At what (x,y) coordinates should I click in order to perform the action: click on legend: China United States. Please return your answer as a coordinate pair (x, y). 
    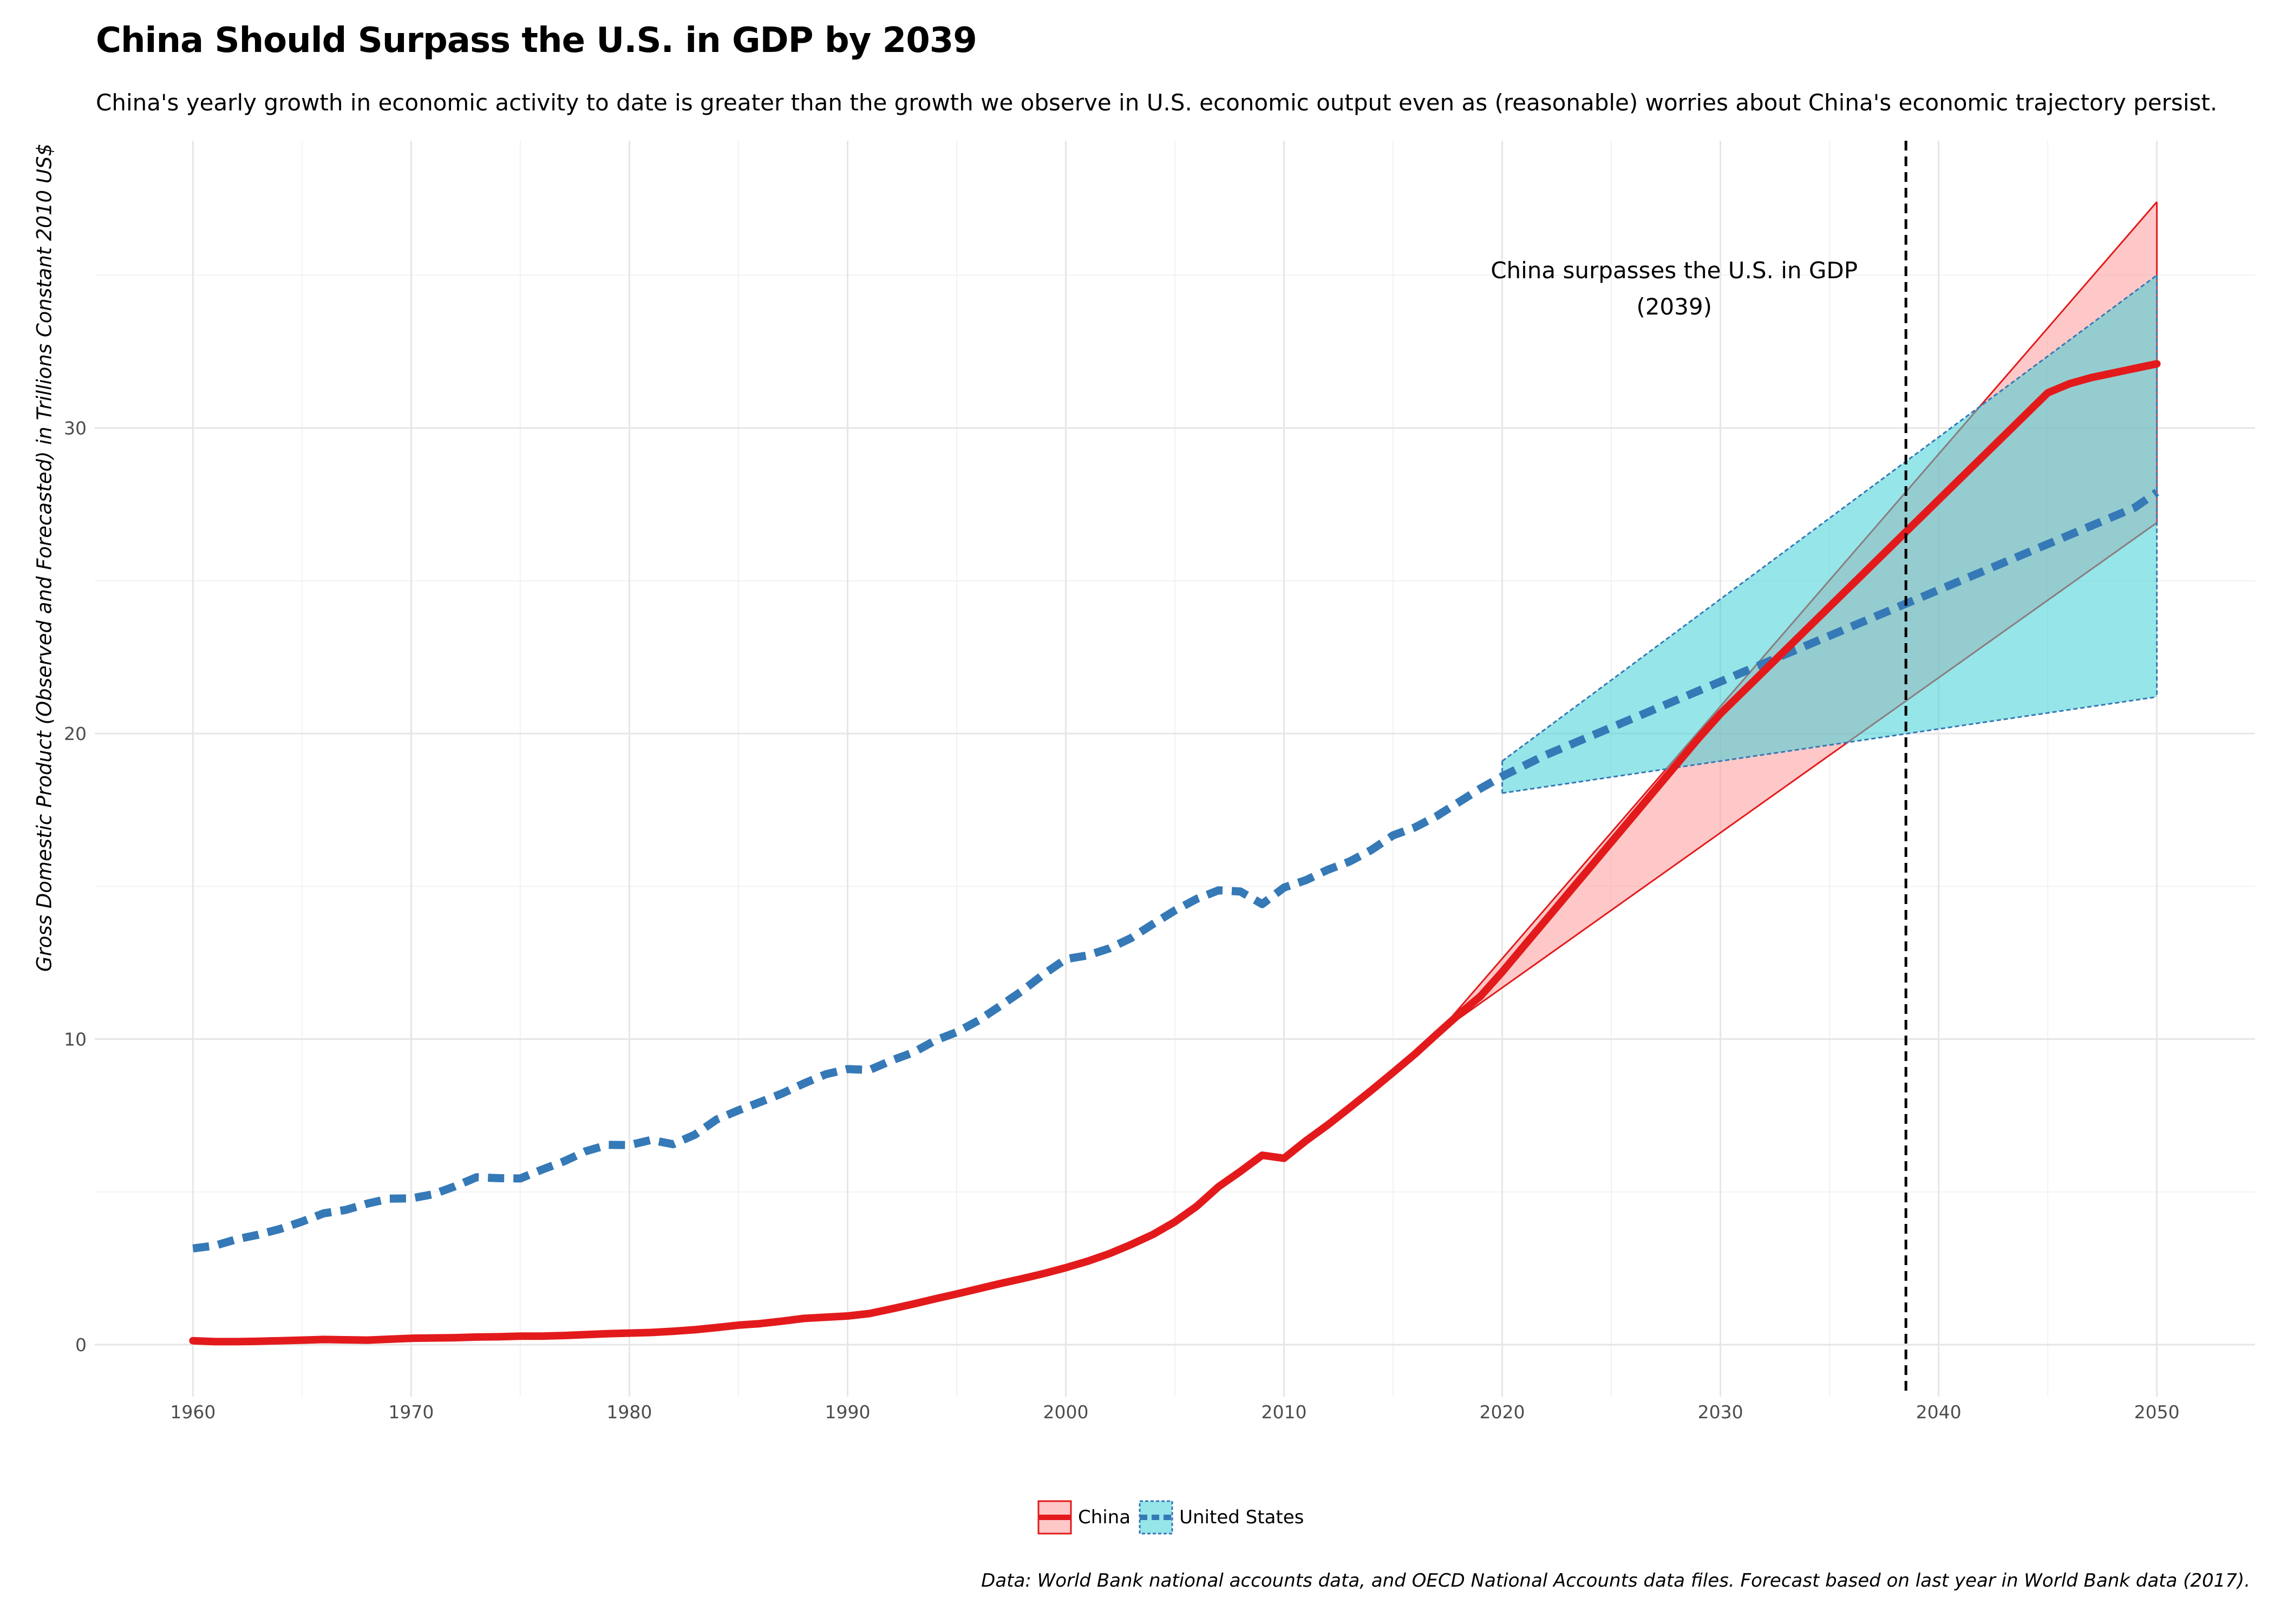
    Looking at the image, I should click on (1174, 1517).